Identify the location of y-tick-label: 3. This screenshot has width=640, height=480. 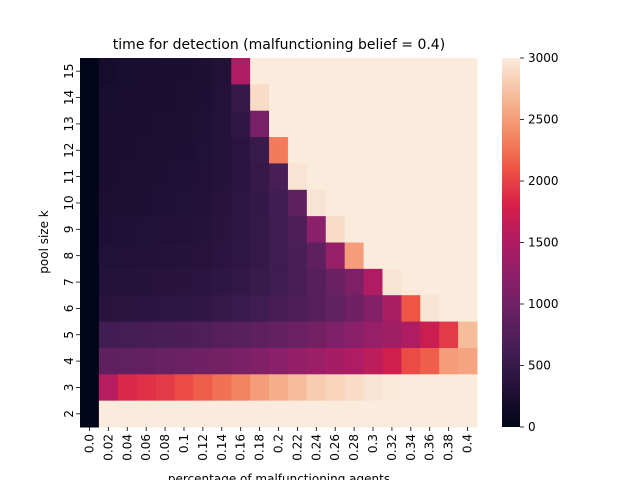
(69, 388).